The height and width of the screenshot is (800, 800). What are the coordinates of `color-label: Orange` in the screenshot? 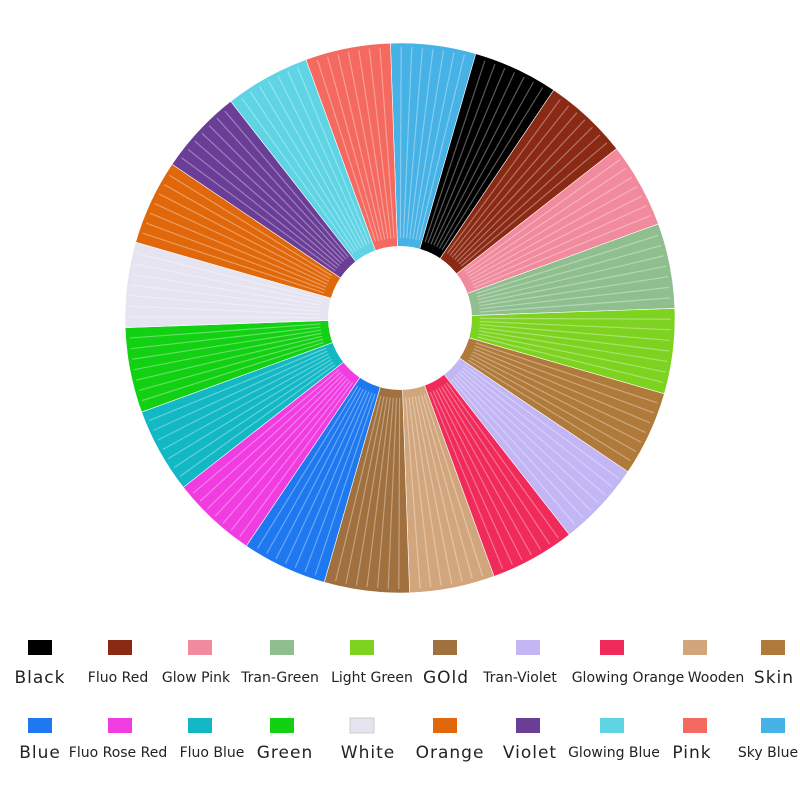 It's located at (450, 753).